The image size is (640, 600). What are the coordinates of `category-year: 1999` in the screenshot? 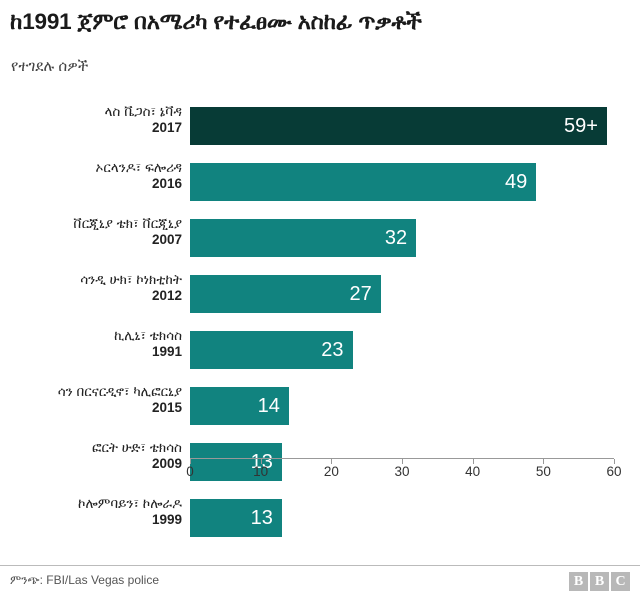 It's located at (166, 520).